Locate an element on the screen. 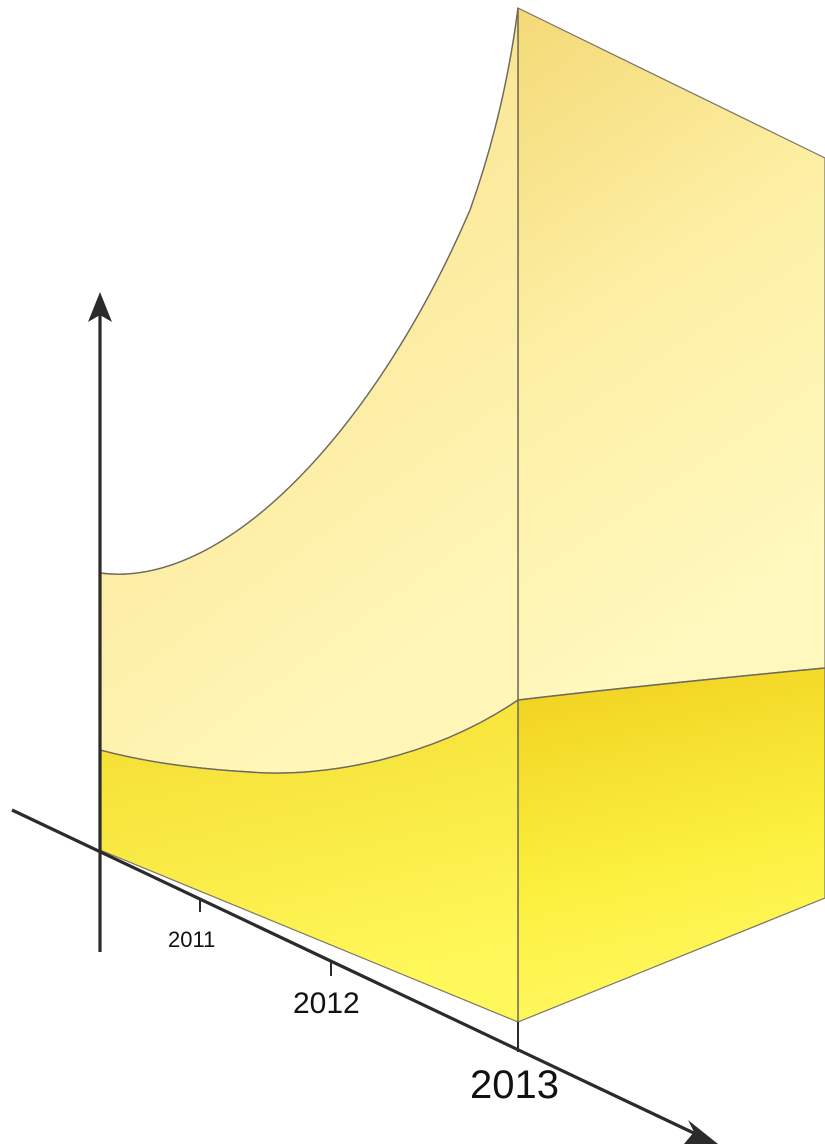 This screenshot has width=825, height=1148. y-axis-arrow-icon is located at coordinates (100, 307).